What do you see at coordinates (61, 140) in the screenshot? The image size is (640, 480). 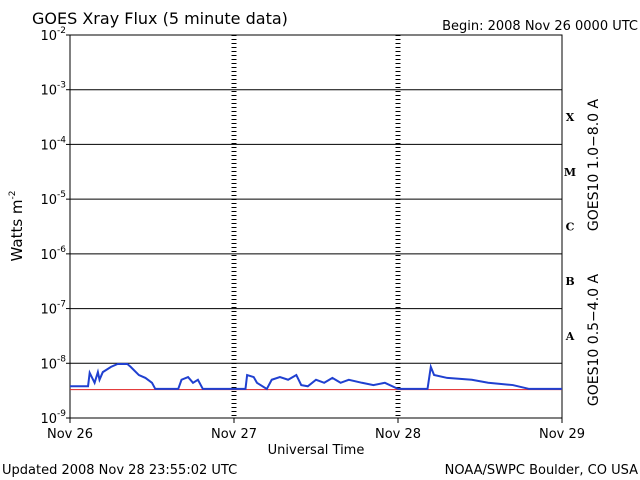 I see `y-tick-exponent: -4` at bounding box center [61, 140].